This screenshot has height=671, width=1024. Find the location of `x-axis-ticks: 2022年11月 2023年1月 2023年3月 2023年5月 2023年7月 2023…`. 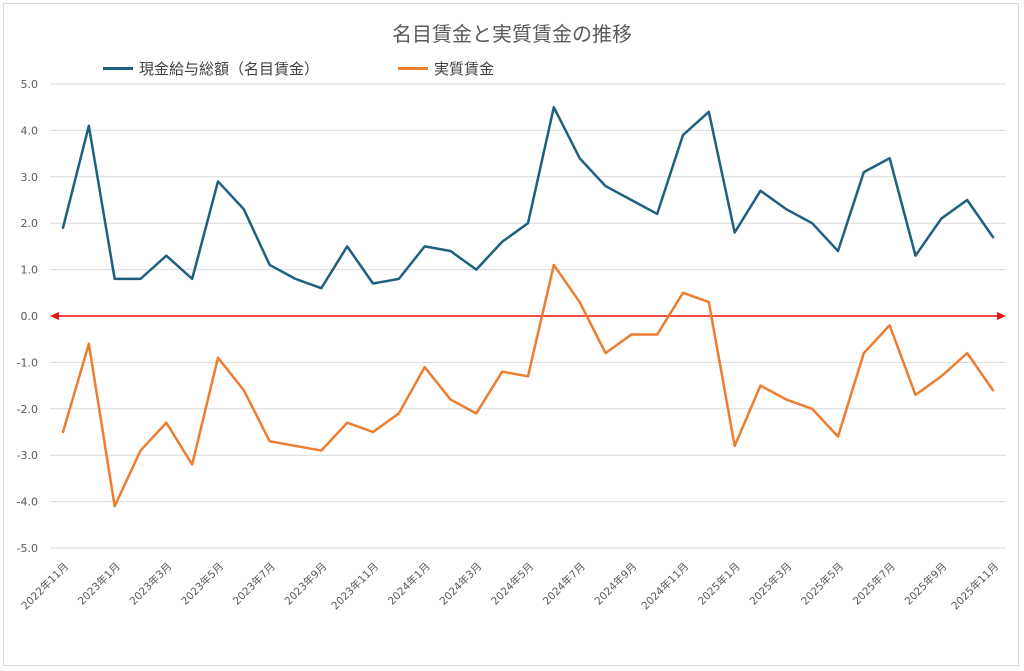

x-axis-ticks: 2022年11月 2023年1月 2023年3月 2023年5月 2023年7月 2023… is located at coordinates (510, 586).